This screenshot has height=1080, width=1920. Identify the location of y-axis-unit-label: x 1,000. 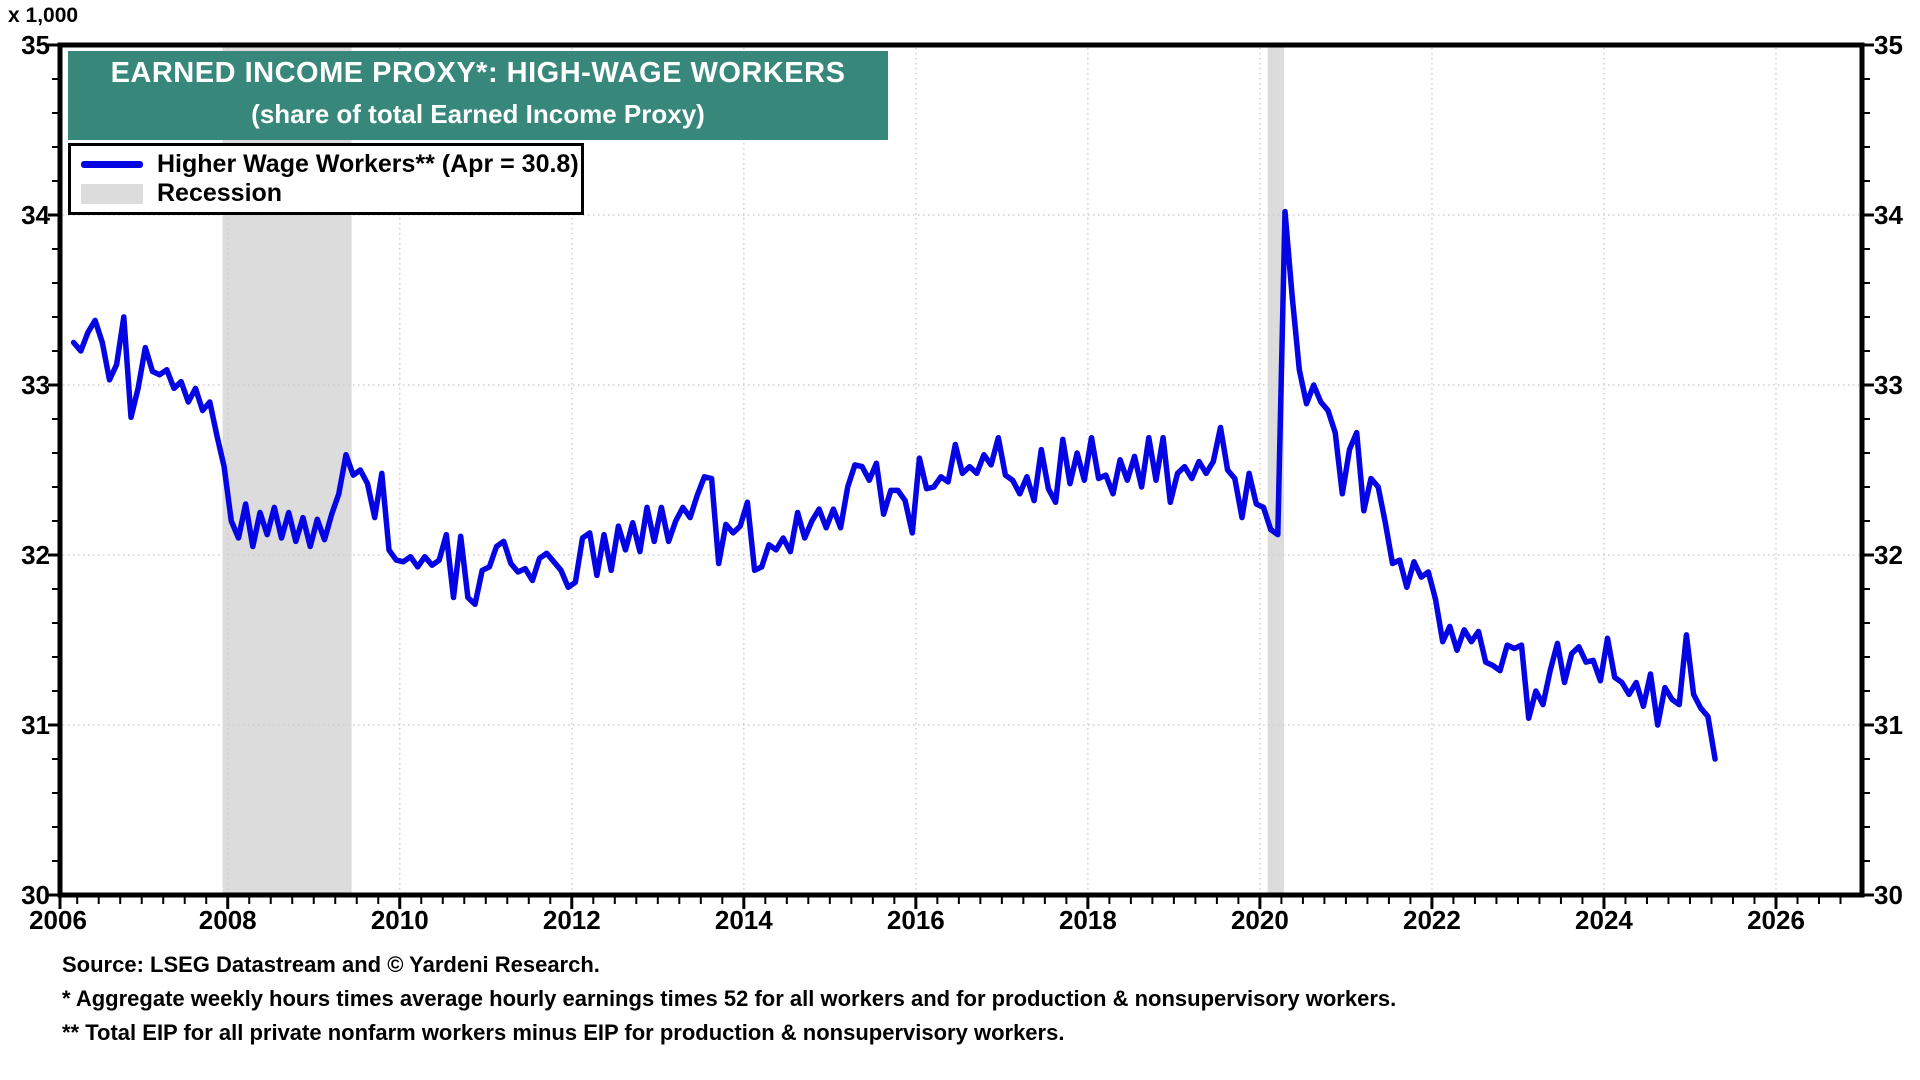
(43, 15).